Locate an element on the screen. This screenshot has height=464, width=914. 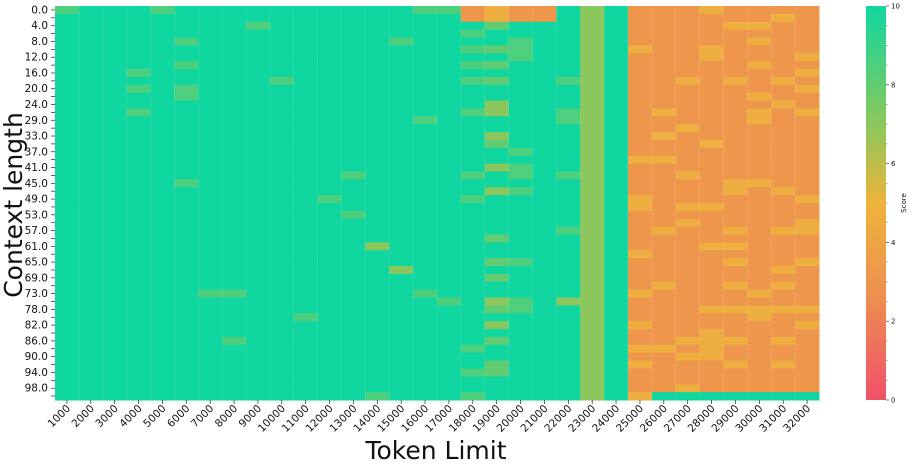
y-tick-label: 53.0 is located at coordinates (36, 215).